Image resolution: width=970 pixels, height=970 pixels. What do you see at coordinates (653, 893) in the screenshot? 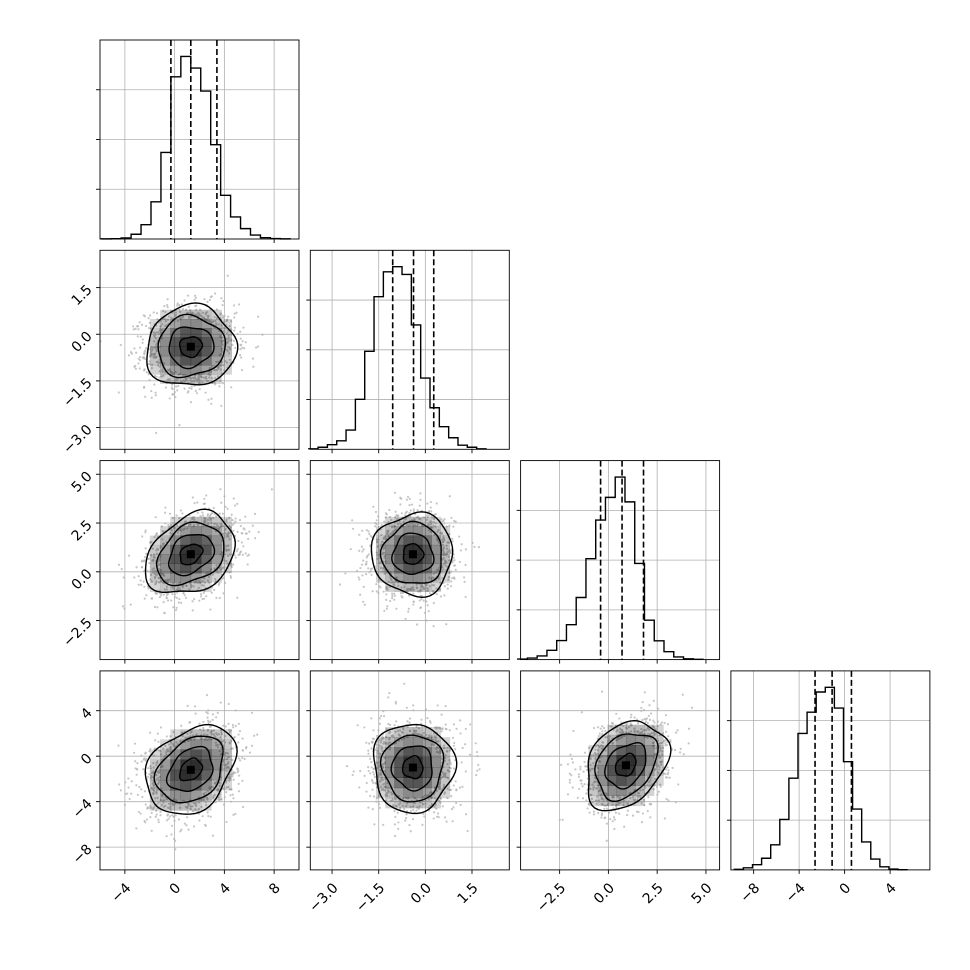
I see `x-tick-label: 2.5` at bounding box center [653, 893].